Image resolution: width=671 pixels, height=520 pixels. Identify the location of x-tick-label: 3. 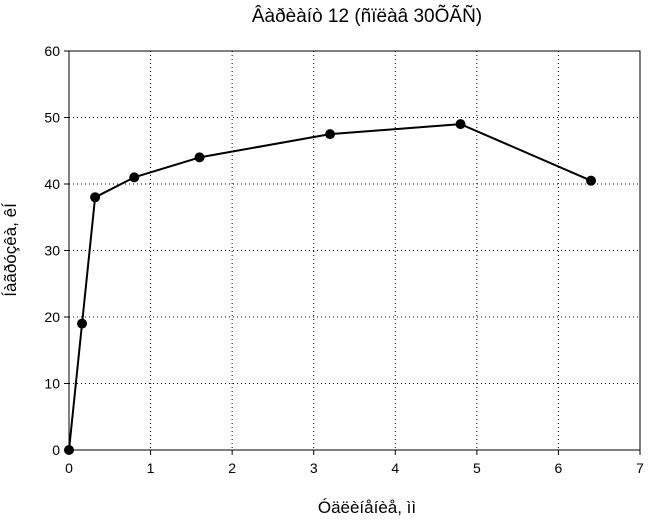
(314, 468).